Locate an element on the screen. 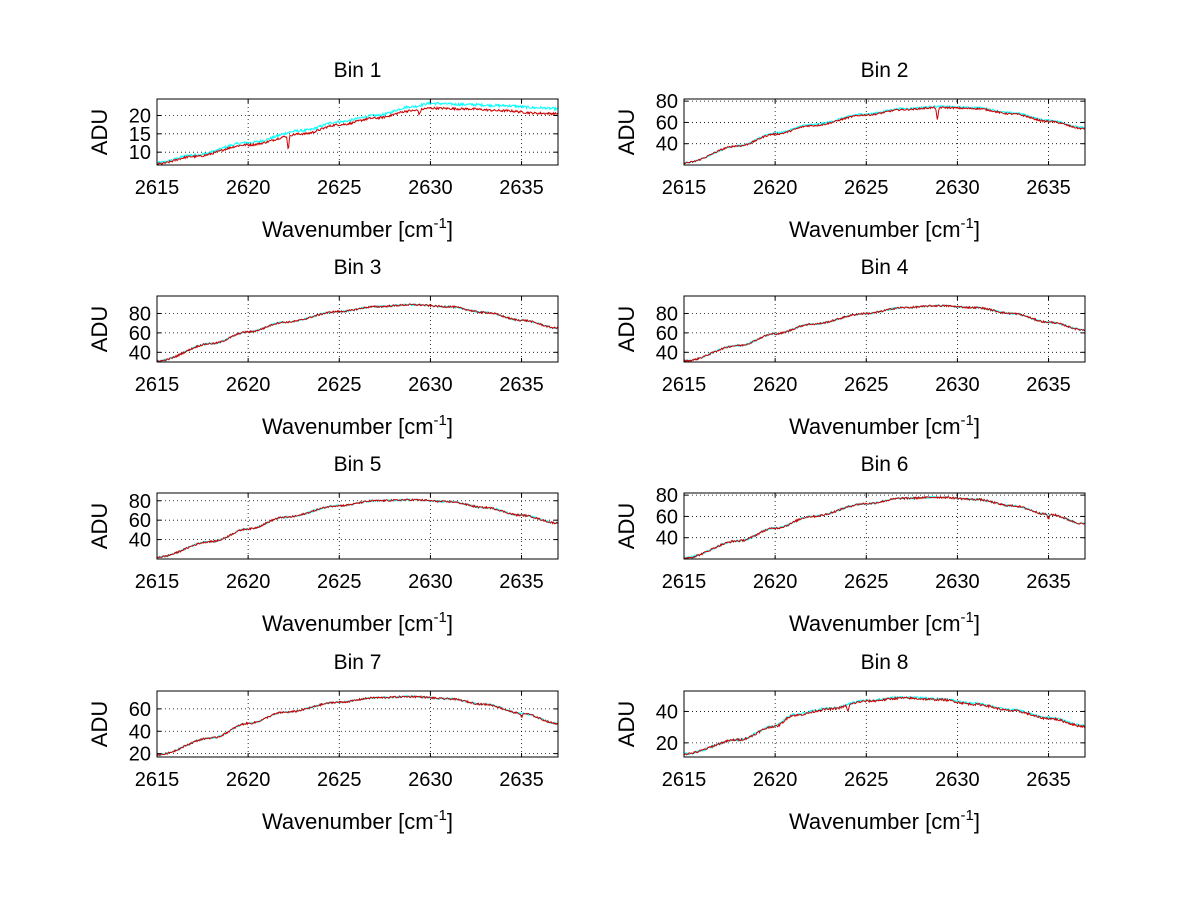 The width and height of the screenshot is (1200, 906). subplot-title: Bin 7 is located at coordinates (358, 662).